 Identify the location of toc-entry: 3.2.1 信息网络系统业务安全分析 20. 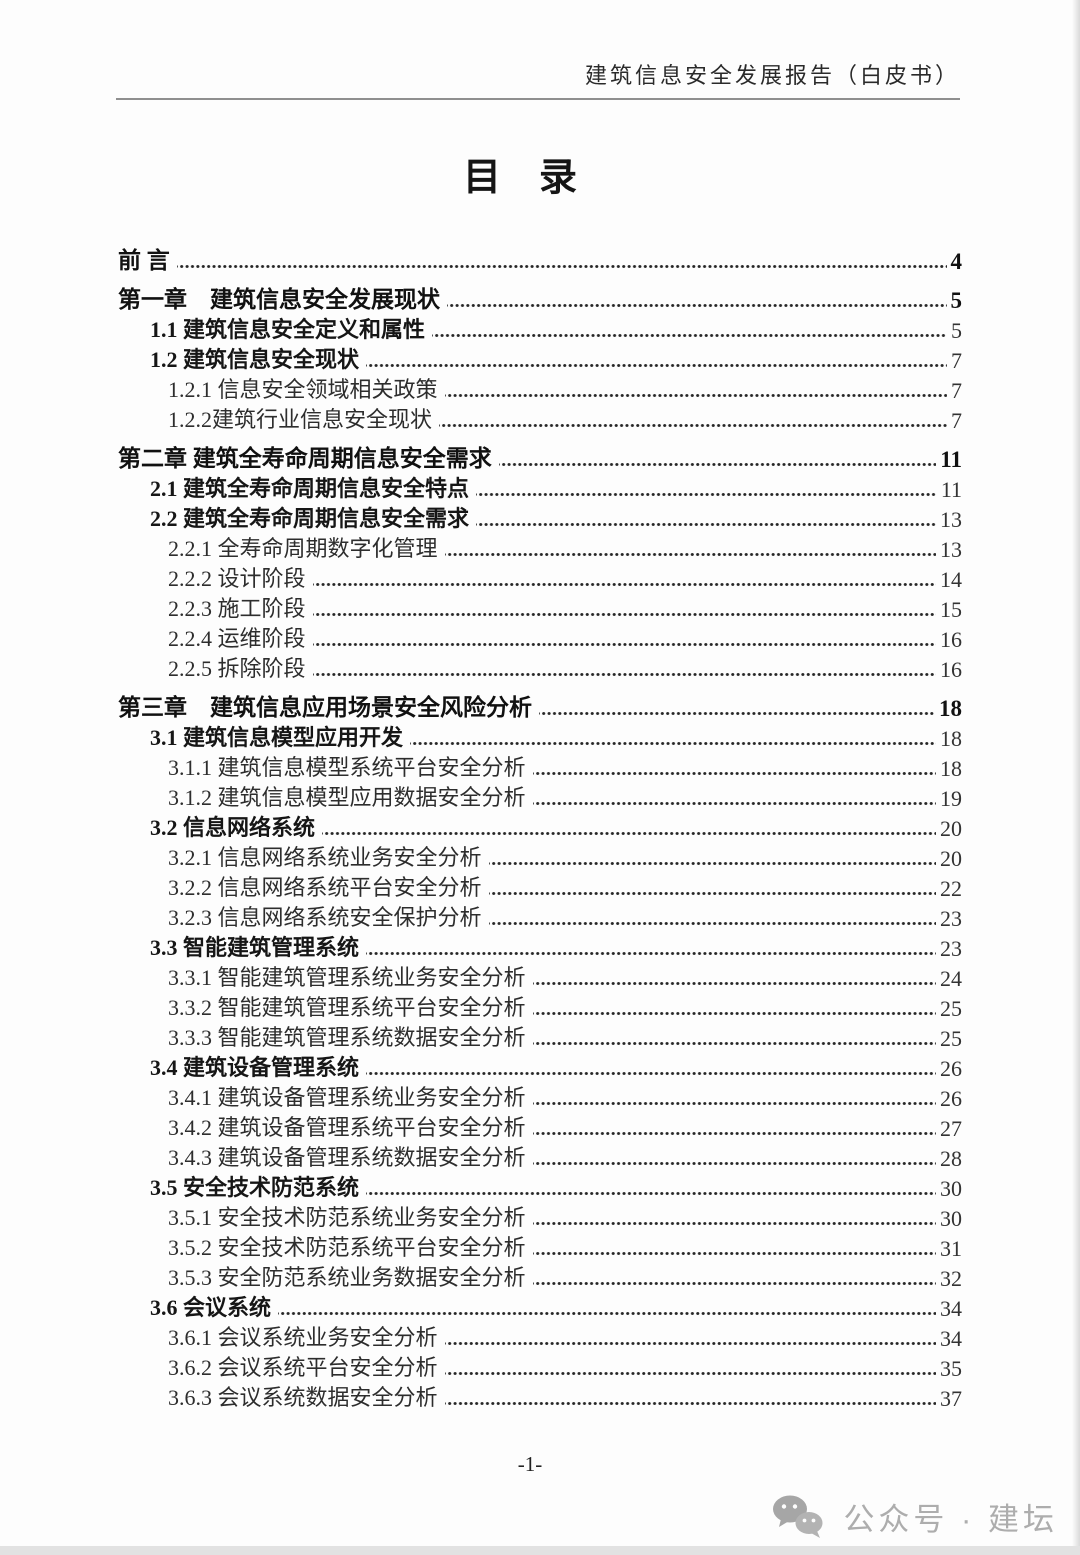
(540, 857).